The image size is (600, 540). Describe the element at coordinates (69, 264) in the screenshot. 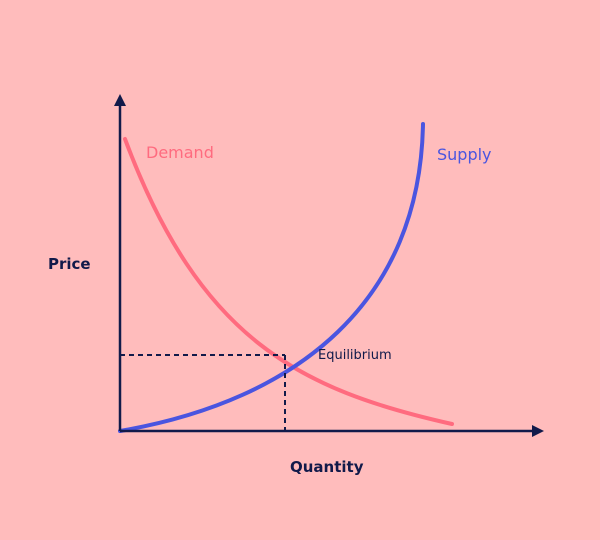

I see `axis-y-label: Price` at that location.